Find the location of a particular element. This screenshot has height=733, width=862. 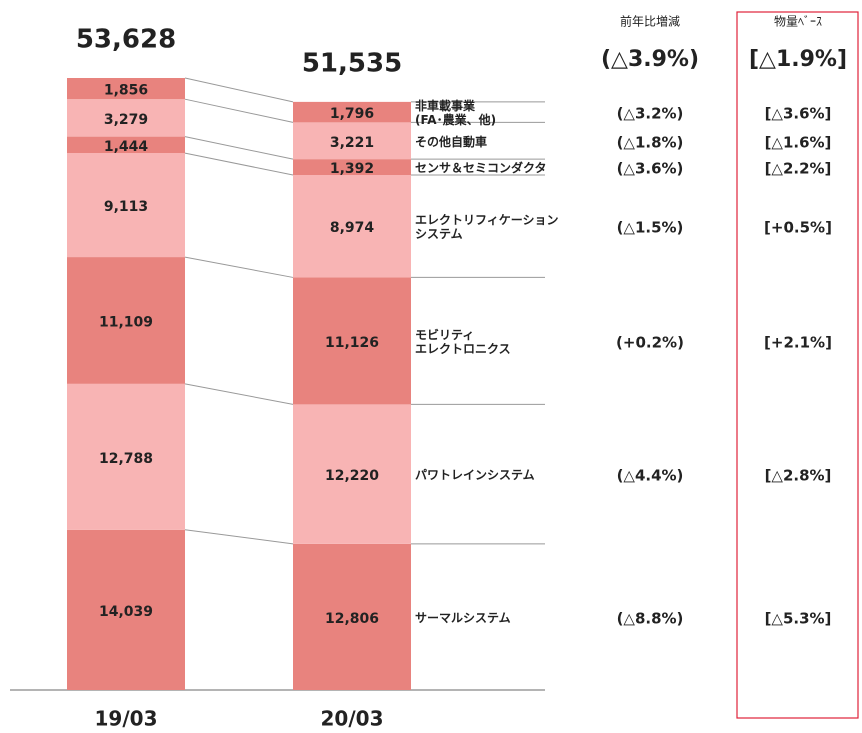

value-label: 12,788 is located at coordinates (126, 459).